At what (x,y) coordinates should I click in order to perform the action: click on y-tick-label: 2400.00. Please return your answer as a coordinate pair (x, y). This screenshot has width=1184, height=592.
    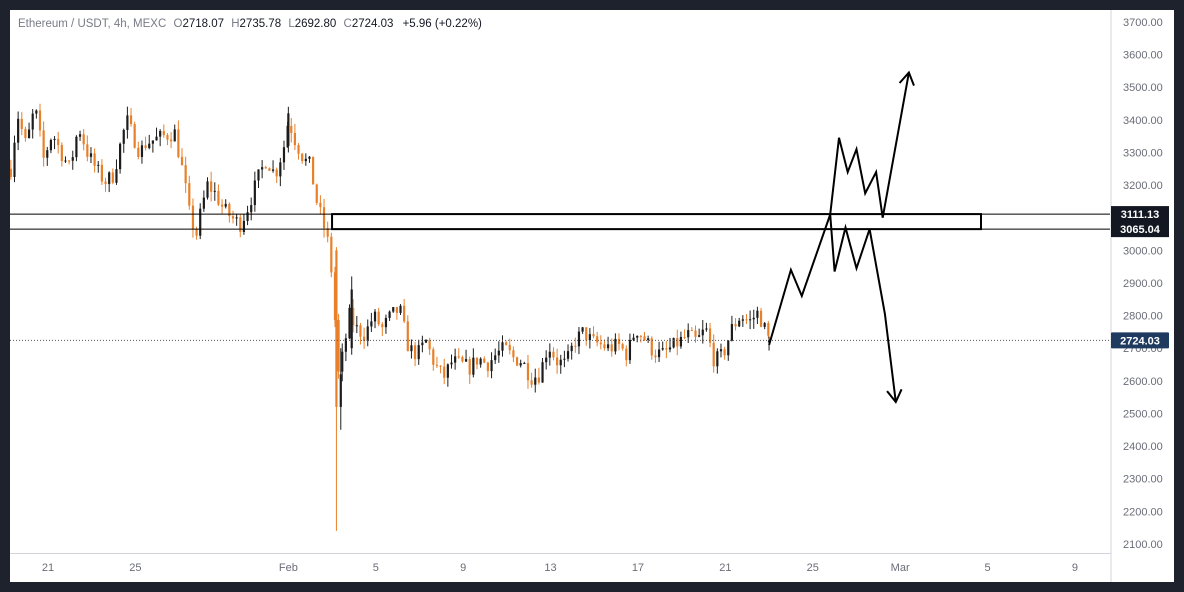
    Looking at the image, I should click on (1143, 447).